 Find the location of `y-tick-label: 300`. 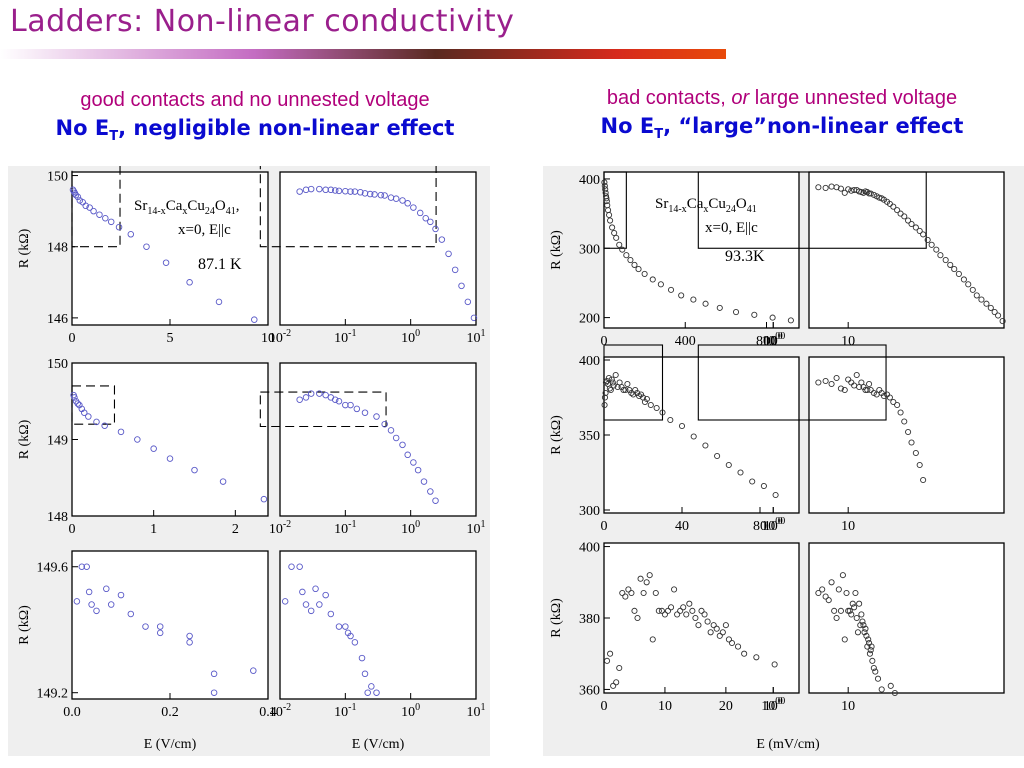

y-tick-label: 300 is located at coordinates (589, 511).